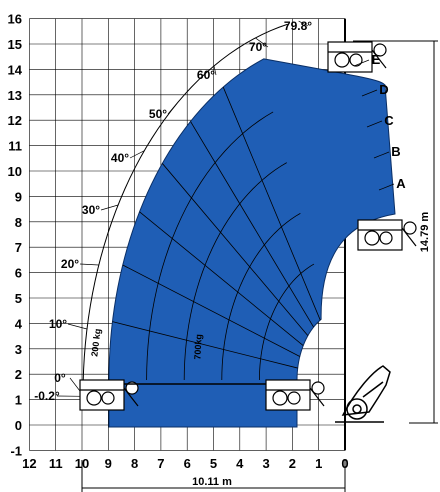 The image size is (440, 492). I want to click on x-tick-label: 10, so click(82, 463).